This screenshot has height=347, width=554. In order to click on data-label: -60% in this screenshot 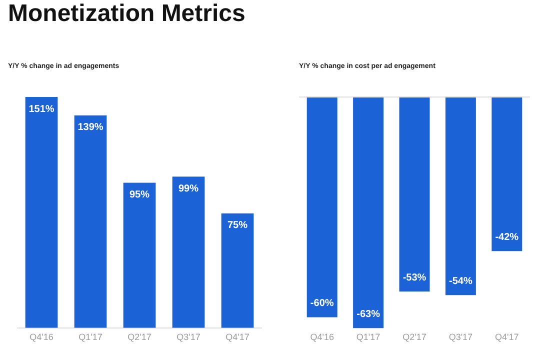, I will do `click(322, 303)`.